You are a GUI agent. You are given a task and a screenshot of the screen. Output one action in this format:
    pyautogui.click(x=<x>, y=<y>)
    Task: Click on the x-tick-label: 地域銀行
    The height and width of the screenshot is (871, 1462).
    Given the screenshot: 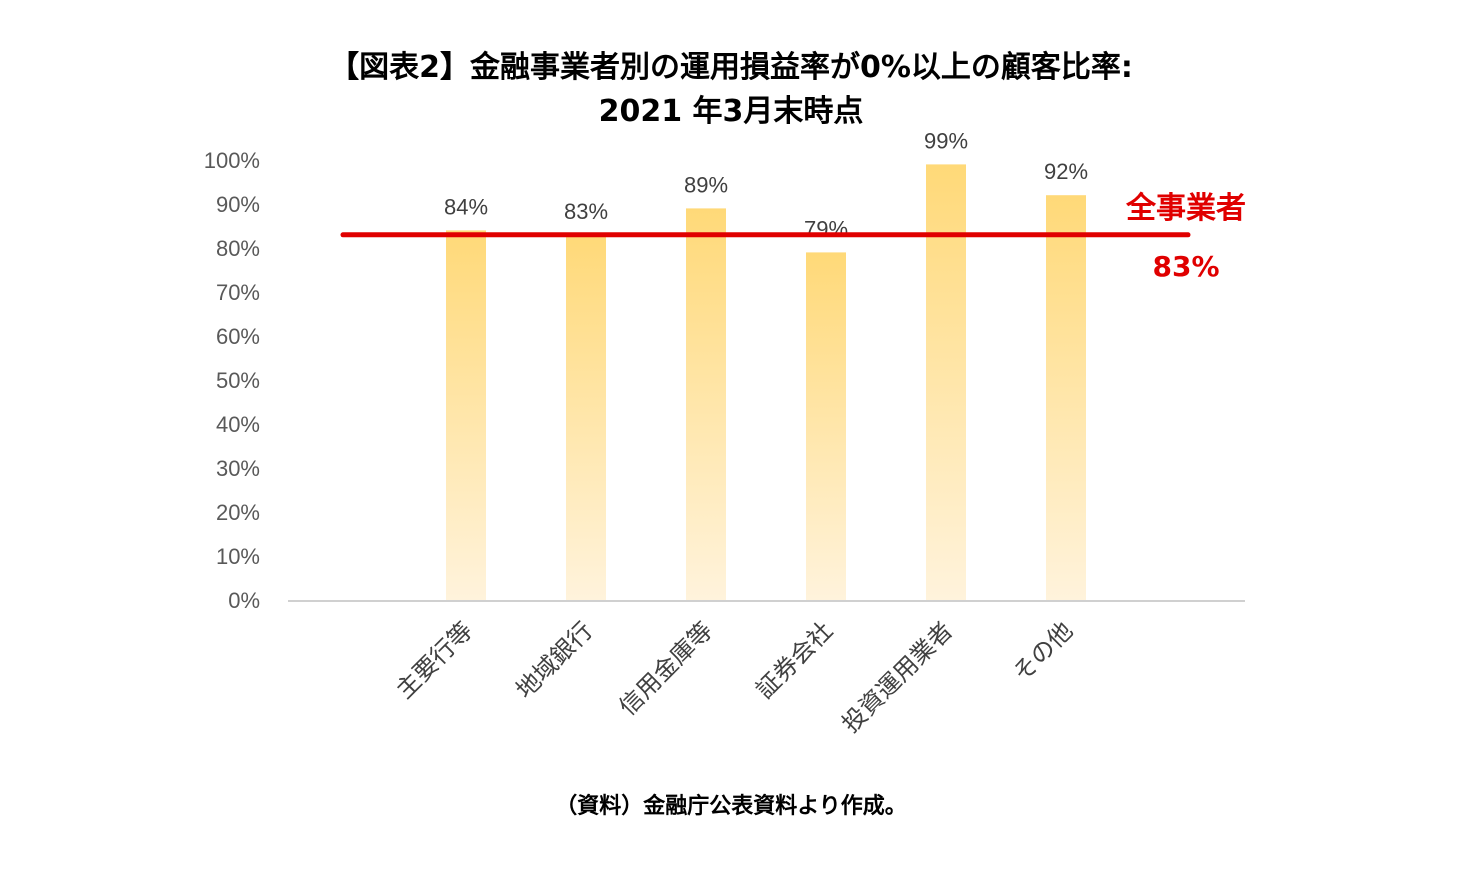 What is the action you would take?
    pyautogui.click(x=555, y=660)
    